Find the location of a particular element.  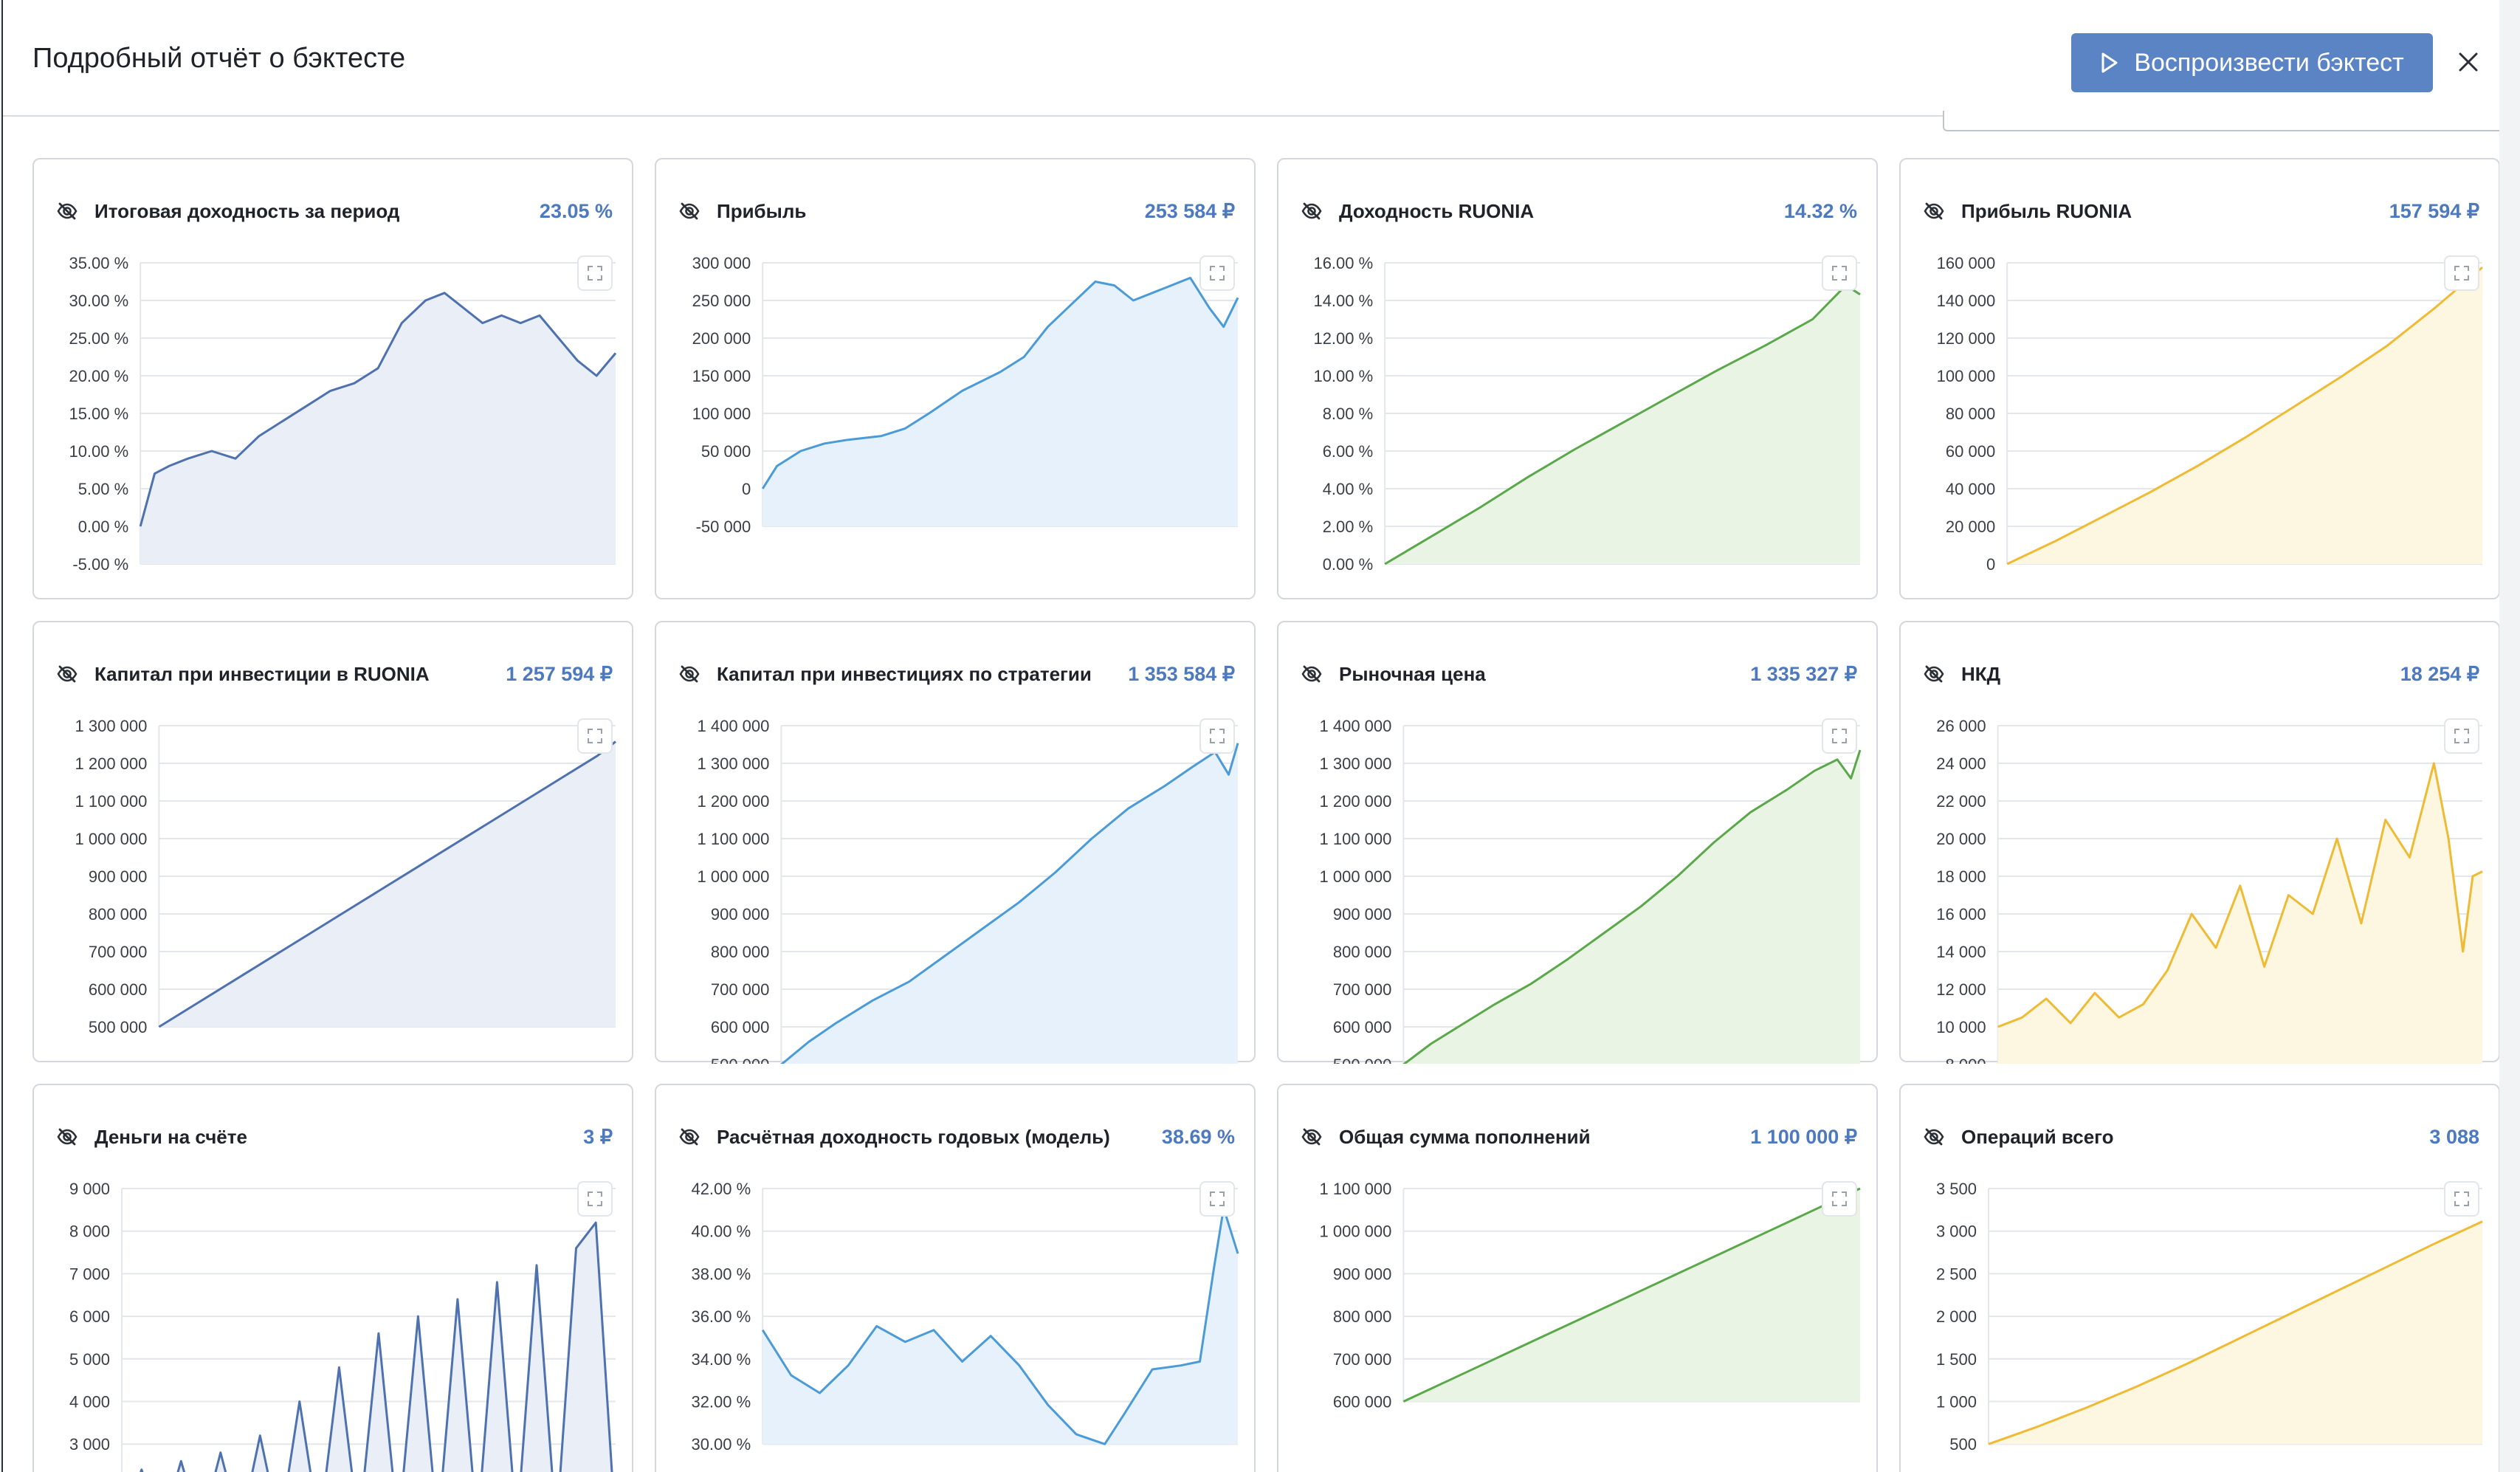

card-title: Капитал при инвестициях по стратегии is located at coordinates (905, 673).